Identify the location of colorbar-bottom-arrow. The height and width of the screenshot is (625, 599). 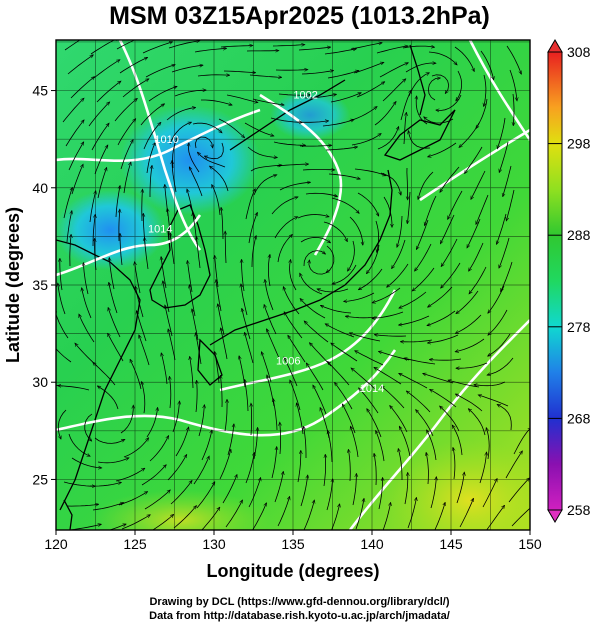
(555, 516).